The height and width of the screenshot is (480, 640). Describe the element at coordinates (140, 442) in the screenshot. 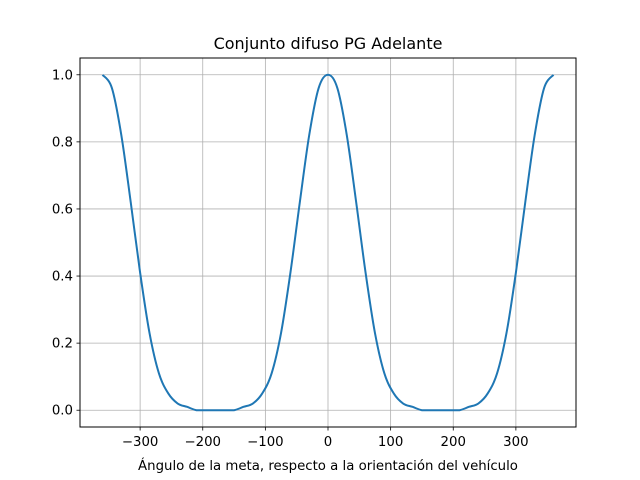

I see `x-tick-label: −300` at that location.